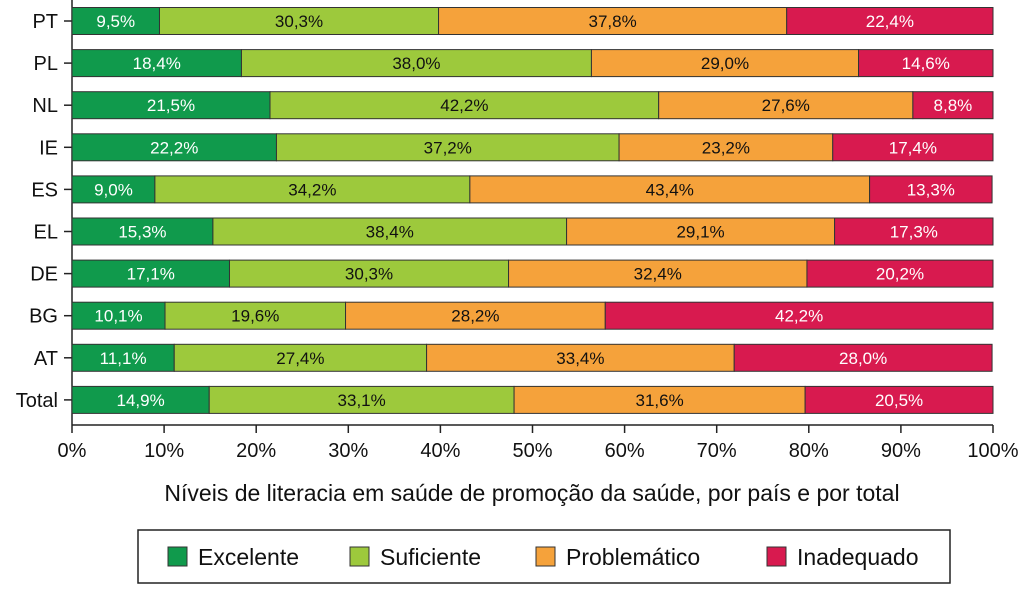 This screenshot has width=1024, height=591. I want to click on data-label: 13,3%, so click(931, 189).